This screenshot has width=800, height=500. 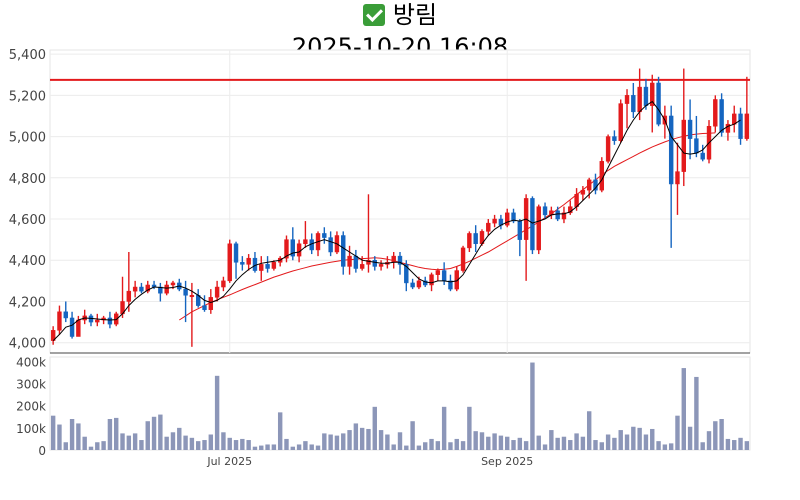 What do you see at coordinates (42, 451) in the screenshot?
I see `volume-tick-label: 0` at bounding box center [42, 451].